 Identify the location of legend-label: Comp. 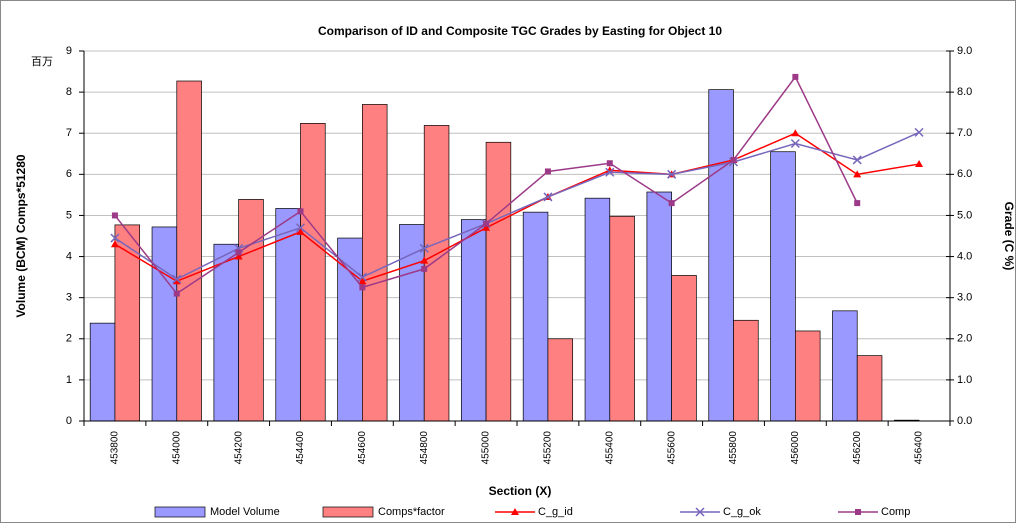
(895, 512).